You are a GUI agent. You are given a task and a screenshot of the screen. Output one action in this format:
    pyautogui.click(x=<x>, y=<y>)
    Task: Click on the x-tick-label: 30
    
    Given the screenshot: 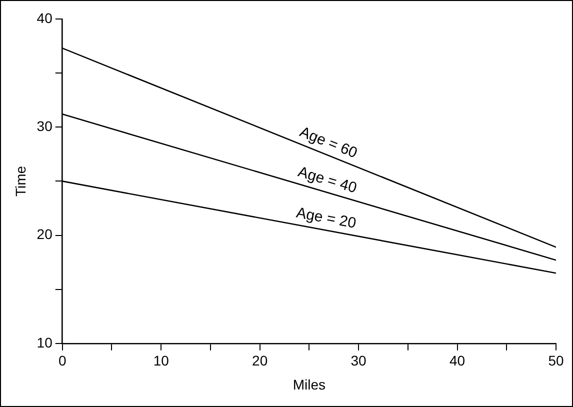 What is the action you would take?
    pyautogui.click(x=358, y=360)
    